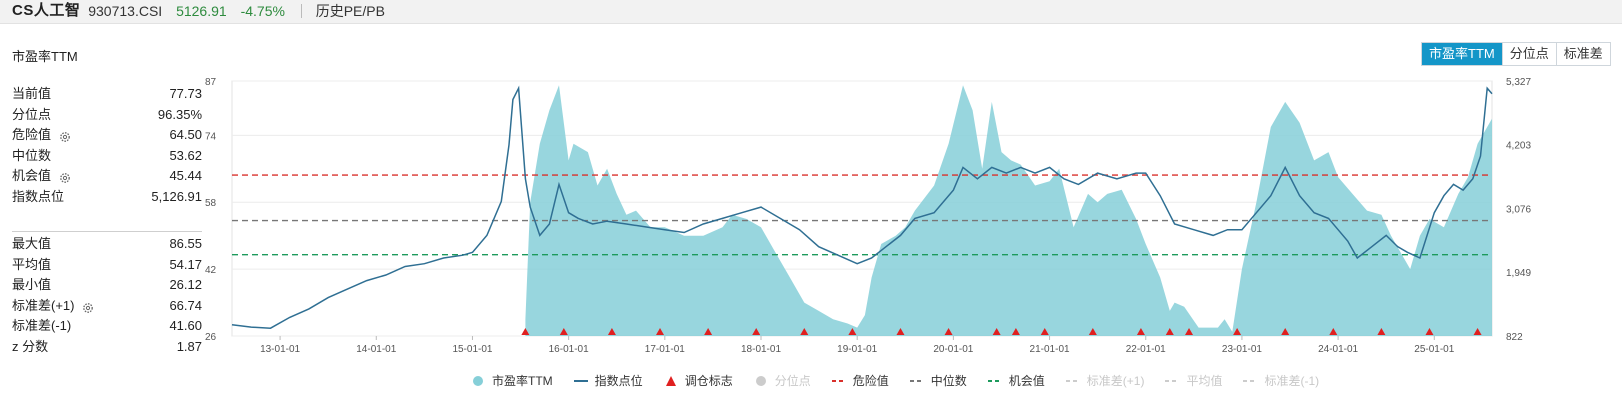 This screenshot has width=1622, height=412. What do you see at coordinates (608, 380) in the screenshot?
I see `legend-item: 指数点位` at bounding box center [608, 380].